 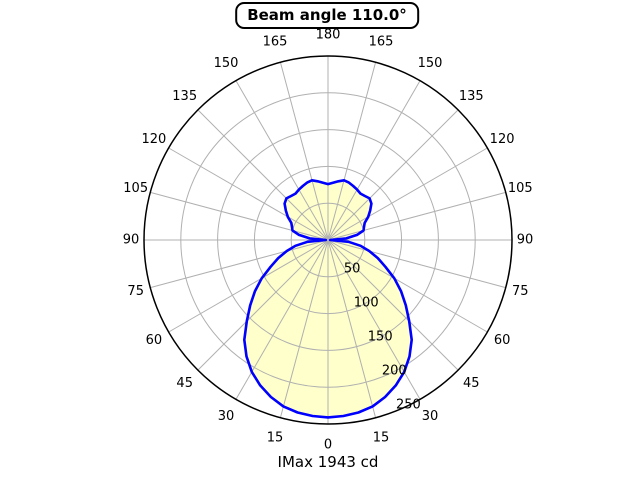 I want to click on radial-tick-label: 50, so click(x=352, y=269).